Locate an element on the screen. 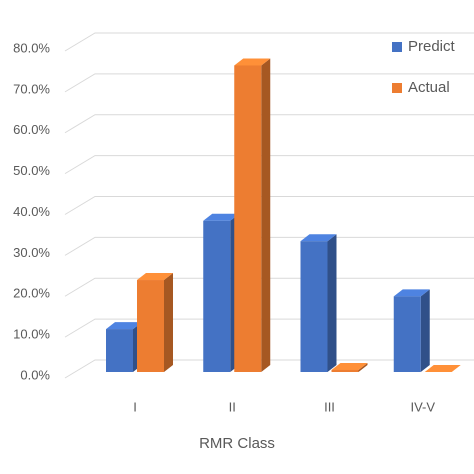 The width and height of the screenshot is (474, 474). y-tick-label: 50.0% is located at coordinates (31, 170).